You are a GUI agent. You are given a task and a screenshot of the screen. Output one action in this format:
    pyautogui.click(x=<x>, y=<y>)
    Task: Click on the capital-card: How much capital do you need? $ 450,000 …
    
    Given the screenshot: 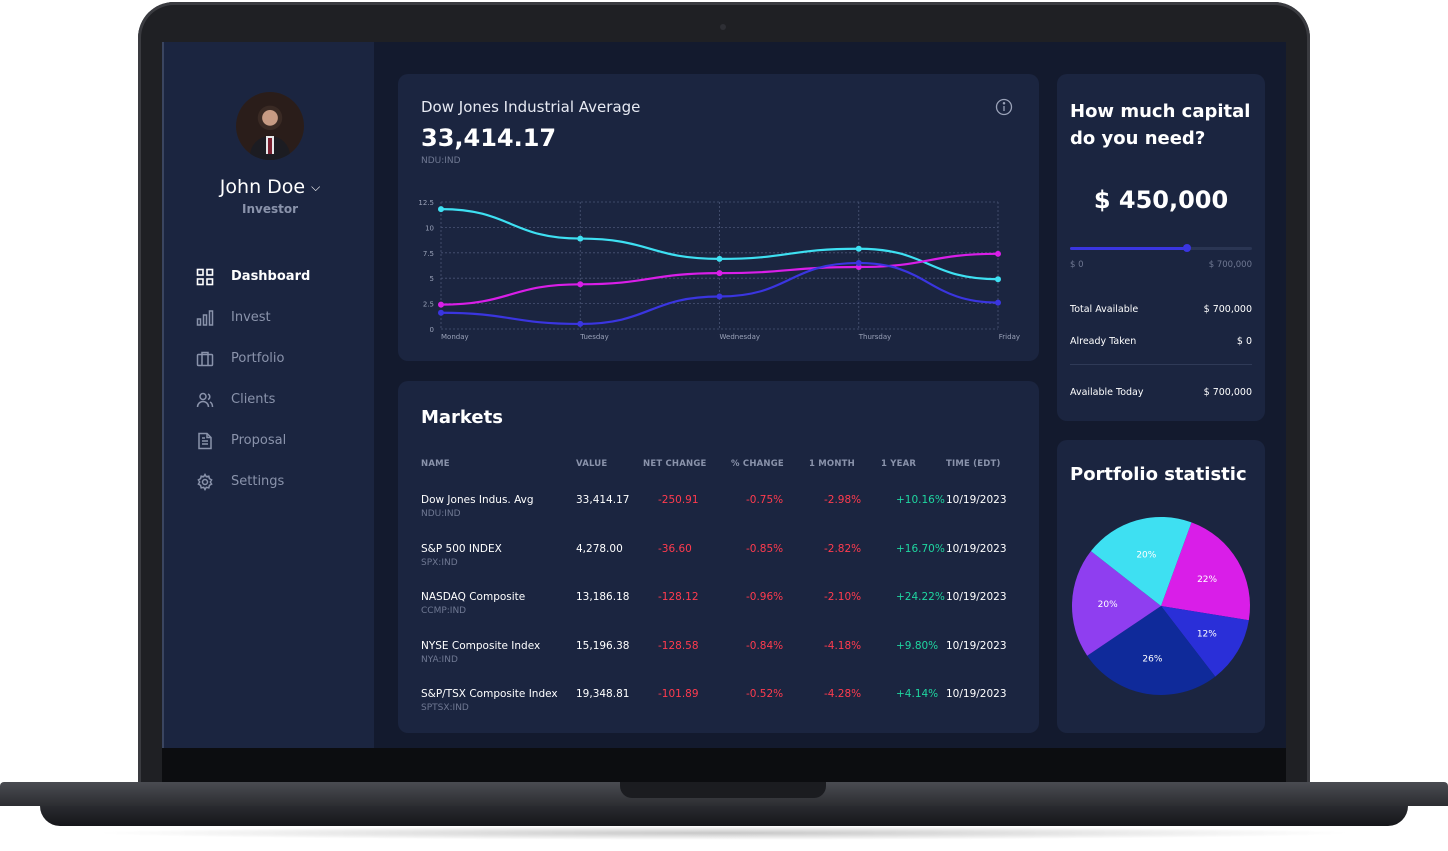 What is the action you would take?
    pyautogui.click(x=1161, y=247)
    